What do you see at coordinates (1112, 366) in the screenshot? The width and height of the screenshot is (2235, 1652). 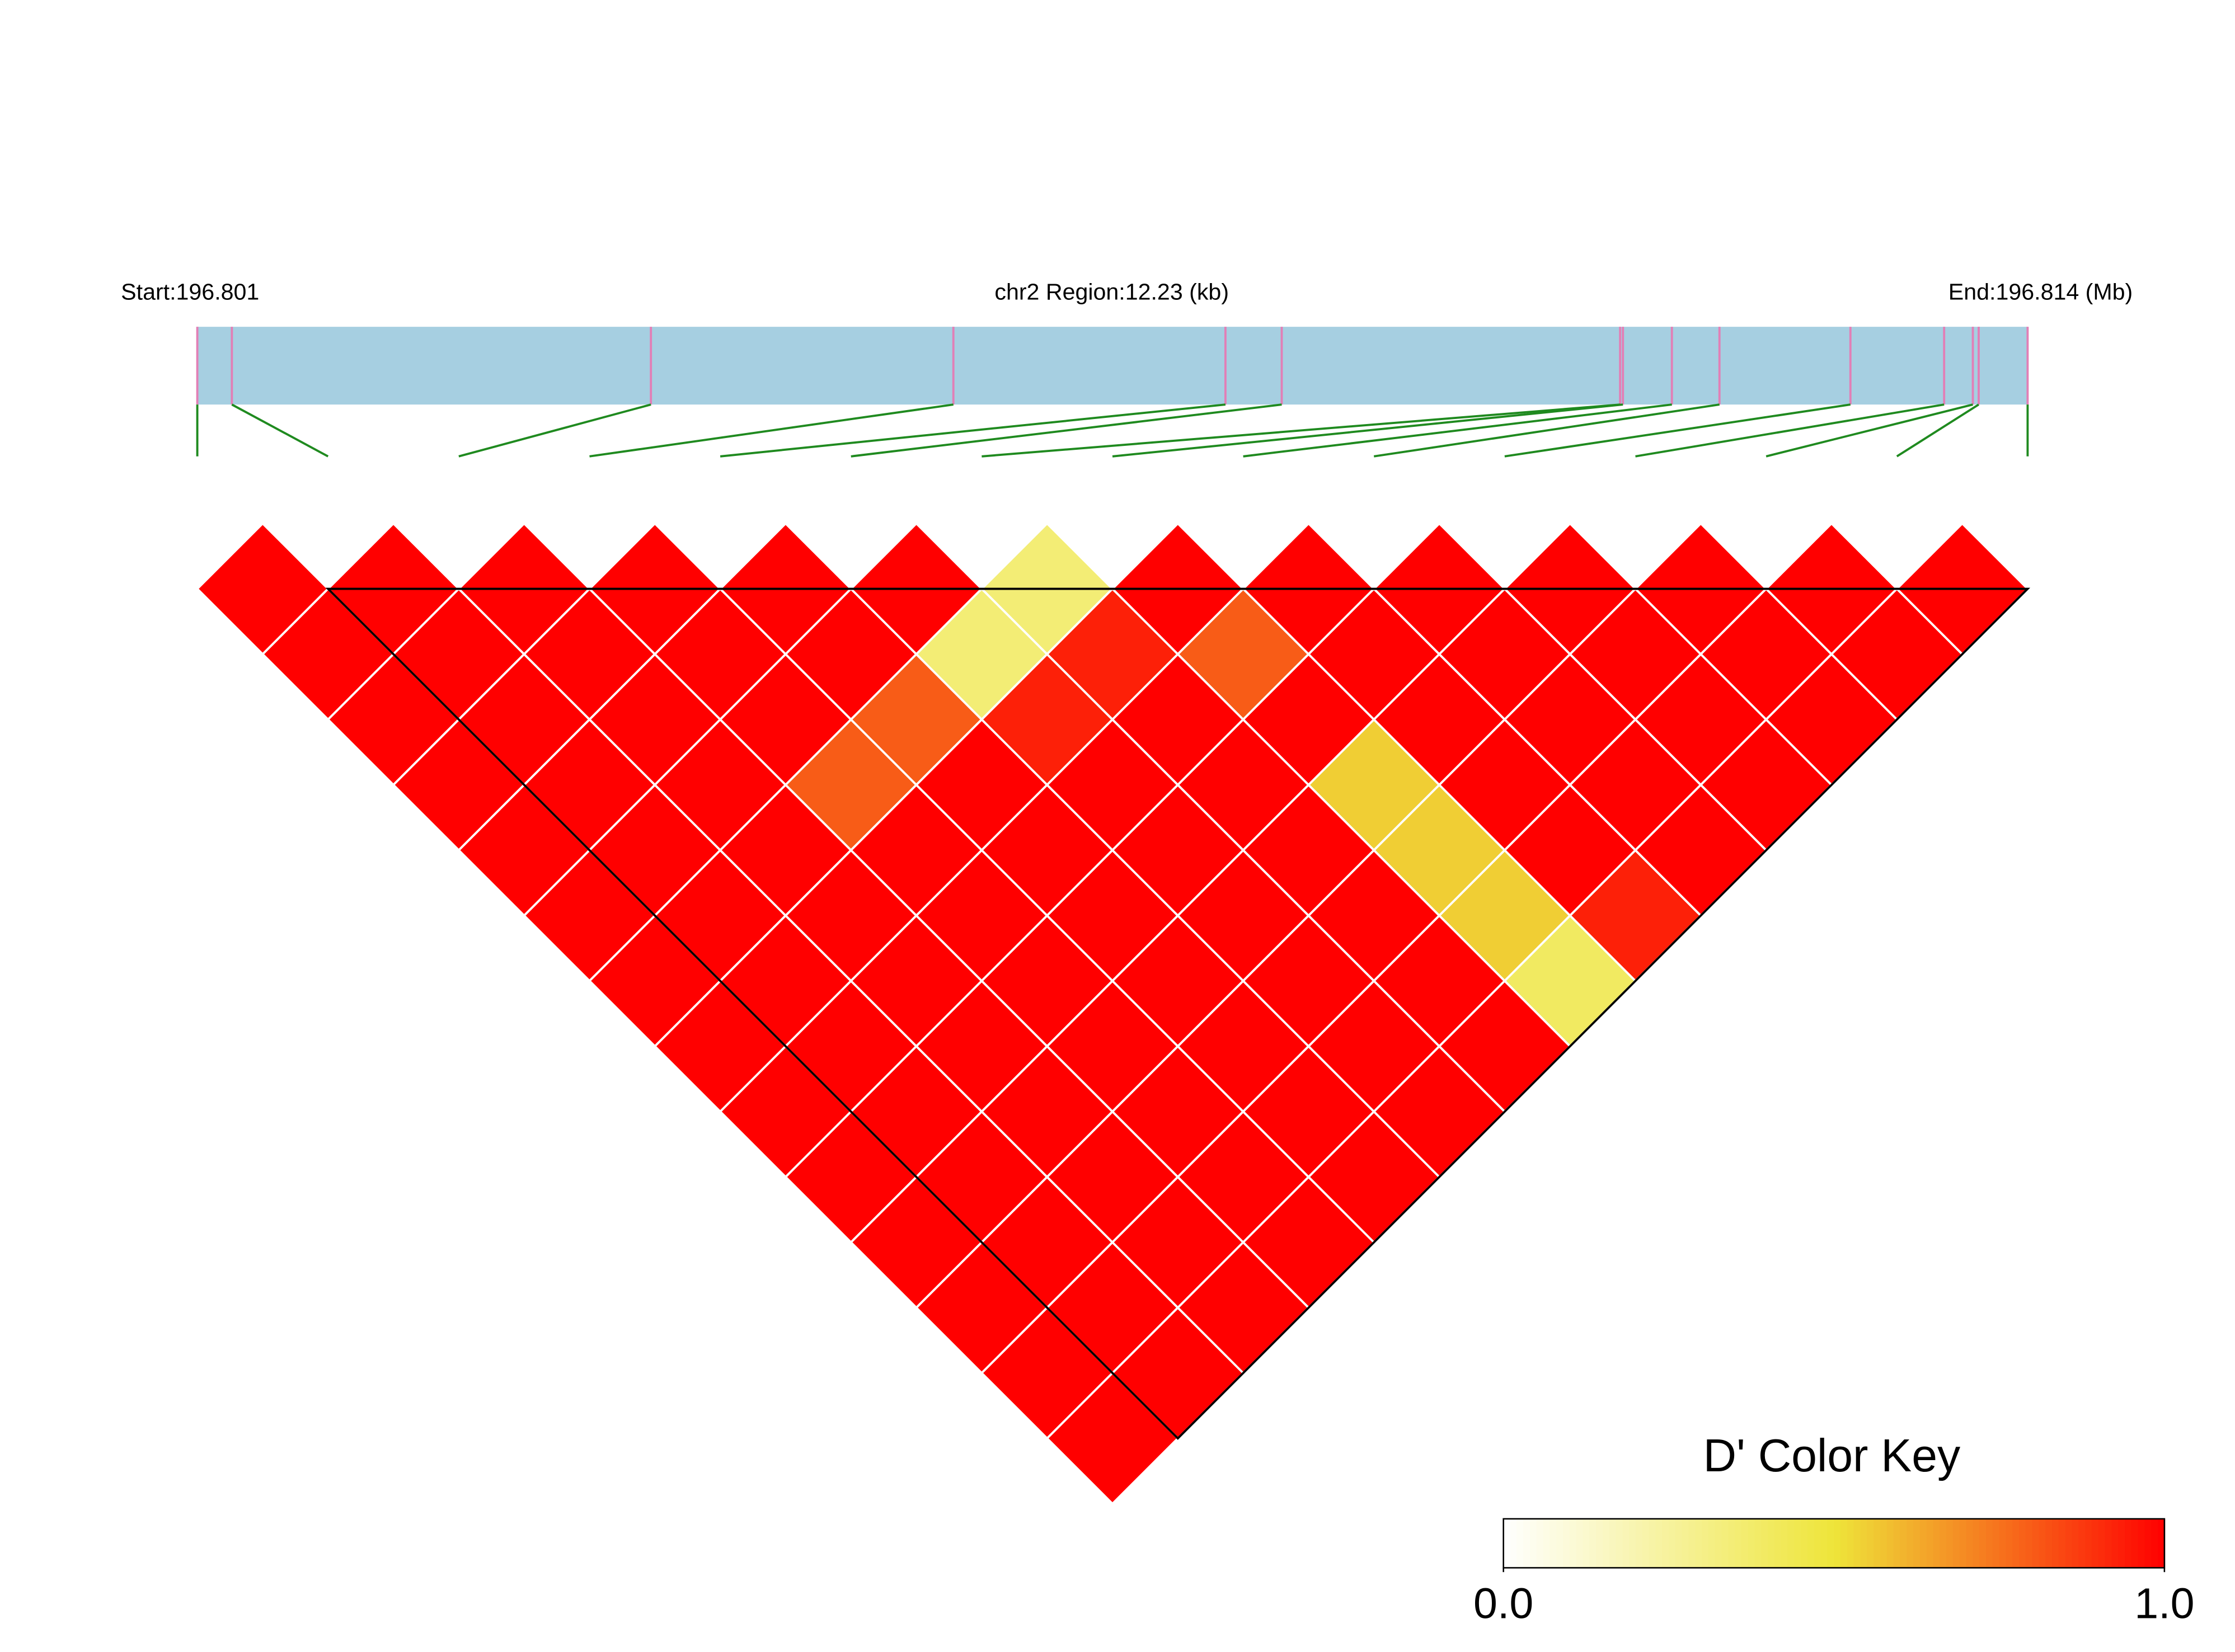 I see `region-bar` at bounding box center [1112, 366].